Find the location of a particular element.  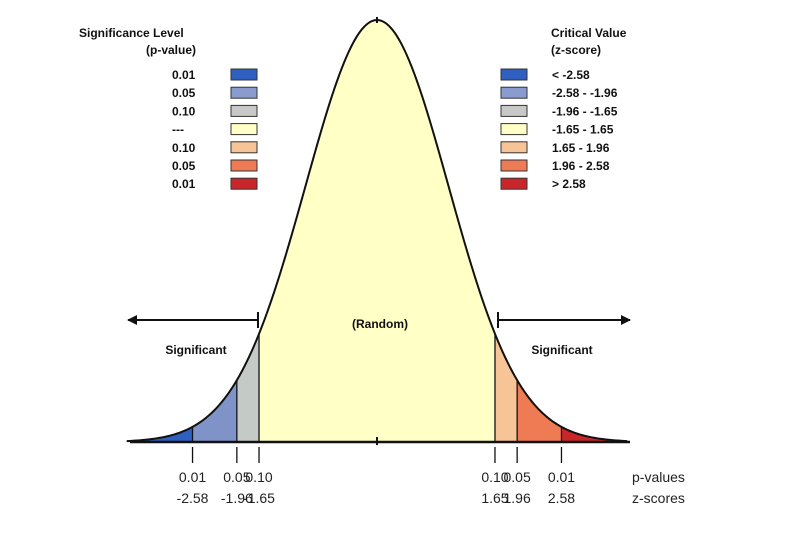

significant-right-label: Significant is located at coordinates (561, 350).